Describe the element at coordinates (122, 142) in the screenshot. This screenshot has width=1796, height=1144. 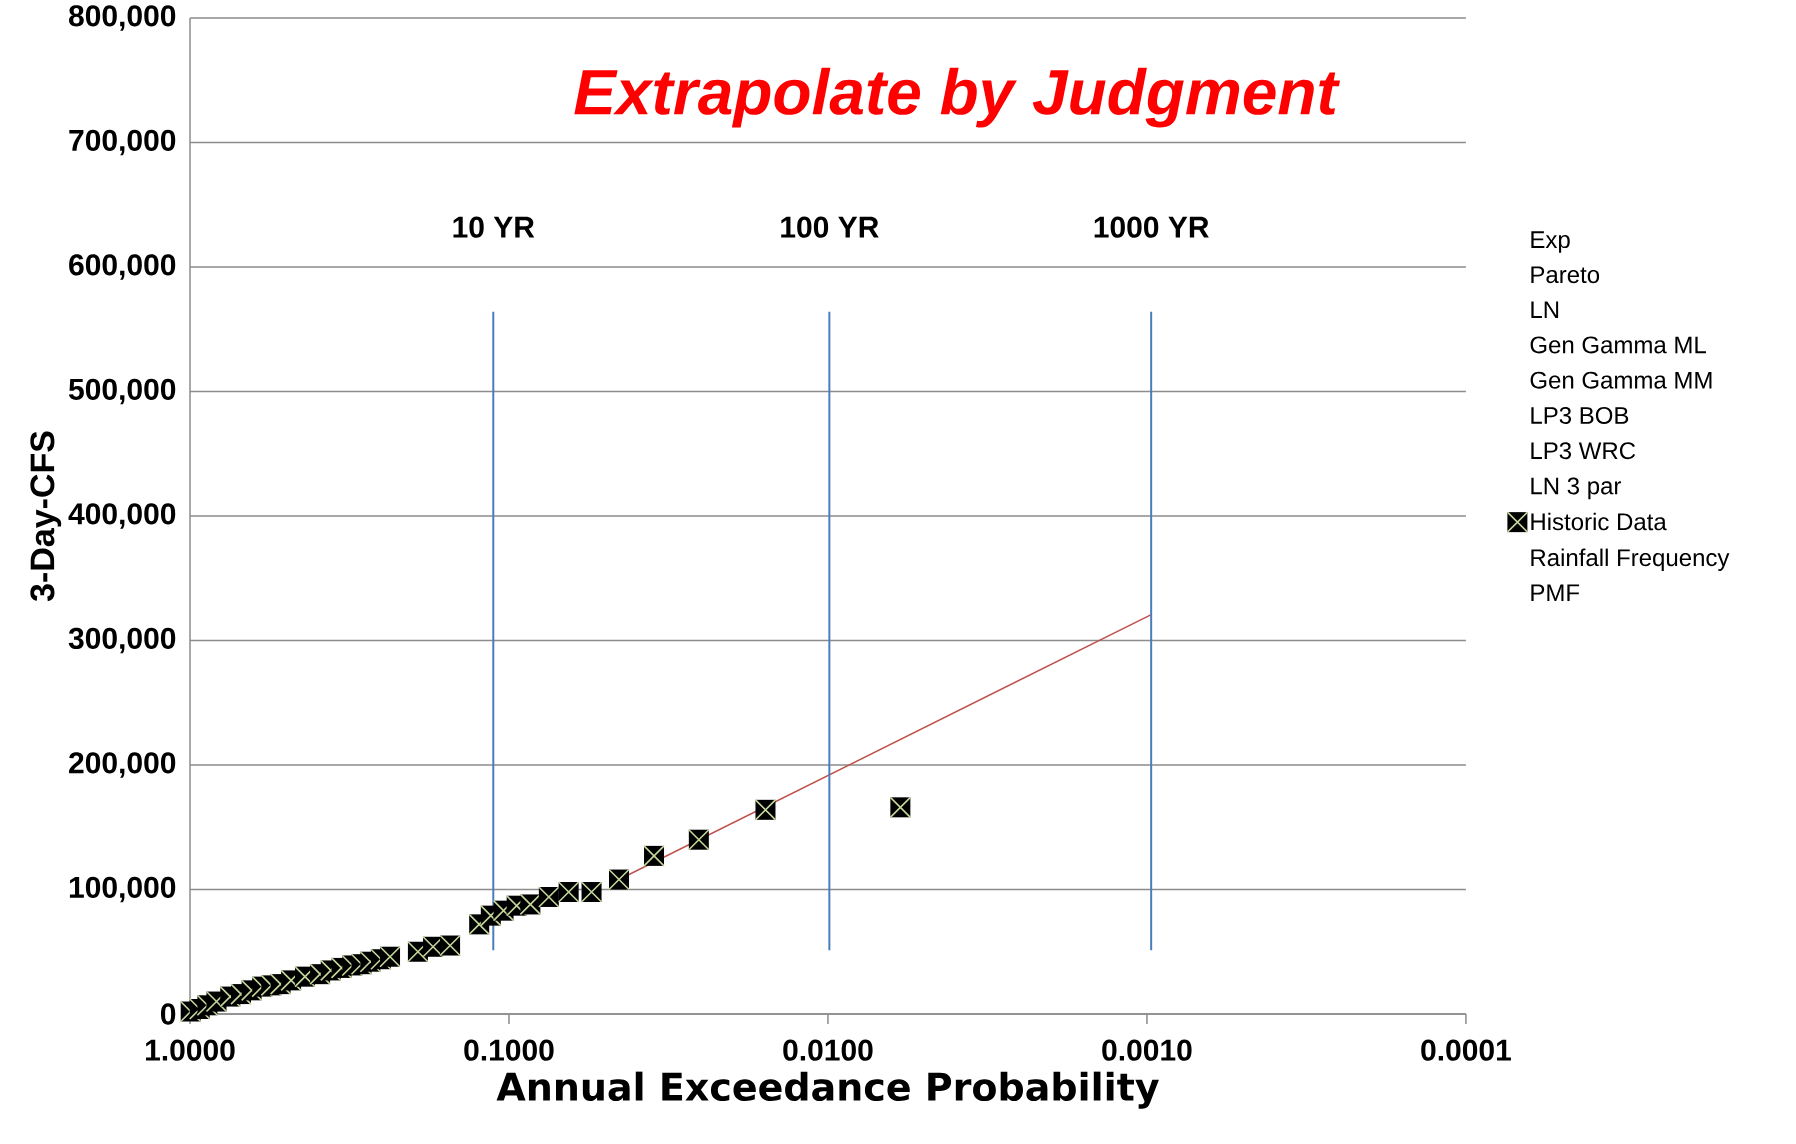
I see `y-tick-label: 700,000` at that location.